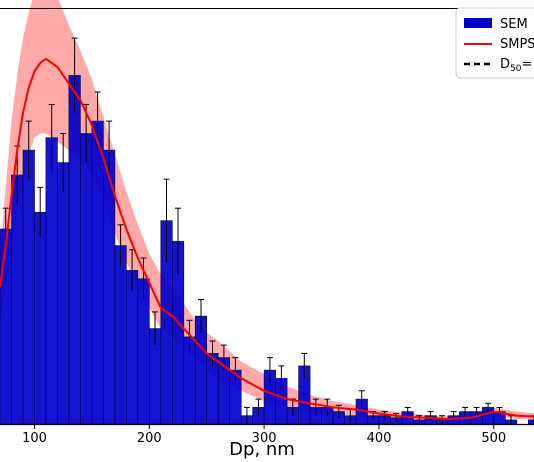 The height and width of the screenshot is (462, 534). What do you see at coordinates (514, 24) in the screenshot?
I see `legend-label-sem: SEM` at bounding box center [514, 24].